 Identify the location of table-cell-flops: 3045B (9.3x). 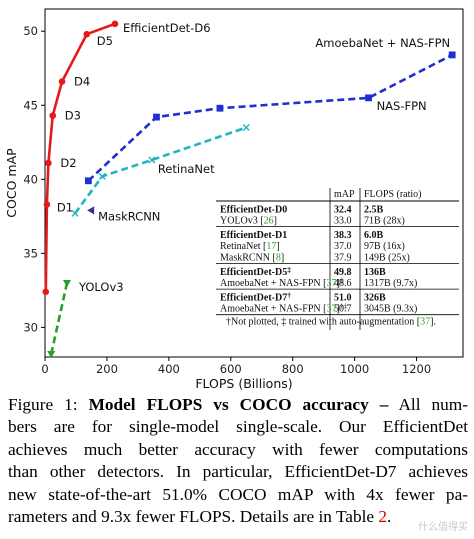
(390, 309).